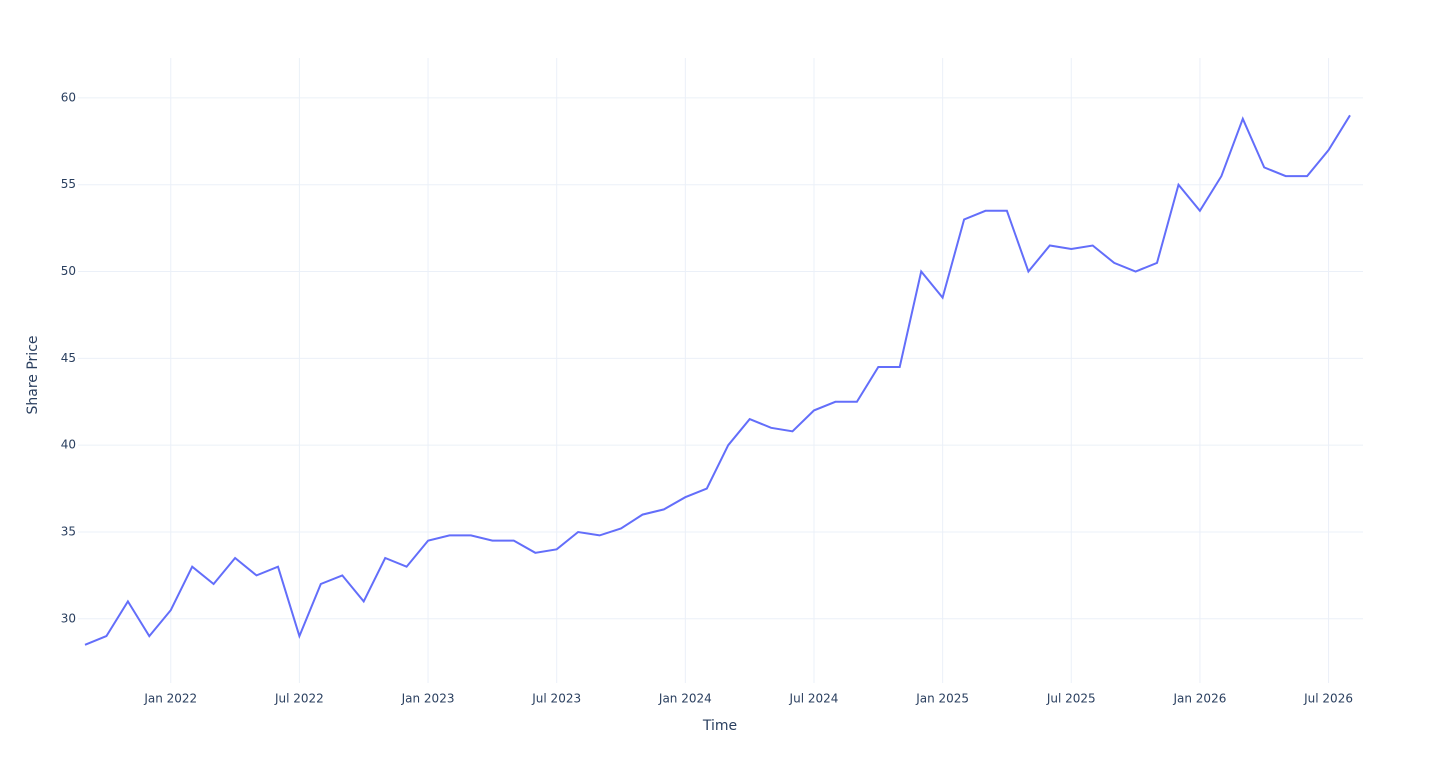  I want to click on y-tick-label: 55, so click(68, 184).